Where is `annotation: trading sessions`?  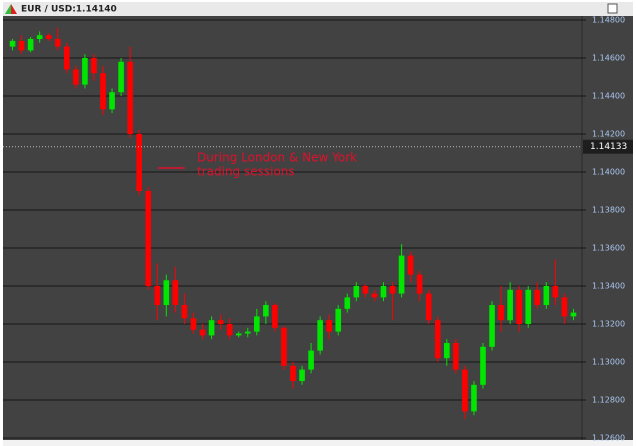
annotation: trading sessions is located at coordinates (246, 172).